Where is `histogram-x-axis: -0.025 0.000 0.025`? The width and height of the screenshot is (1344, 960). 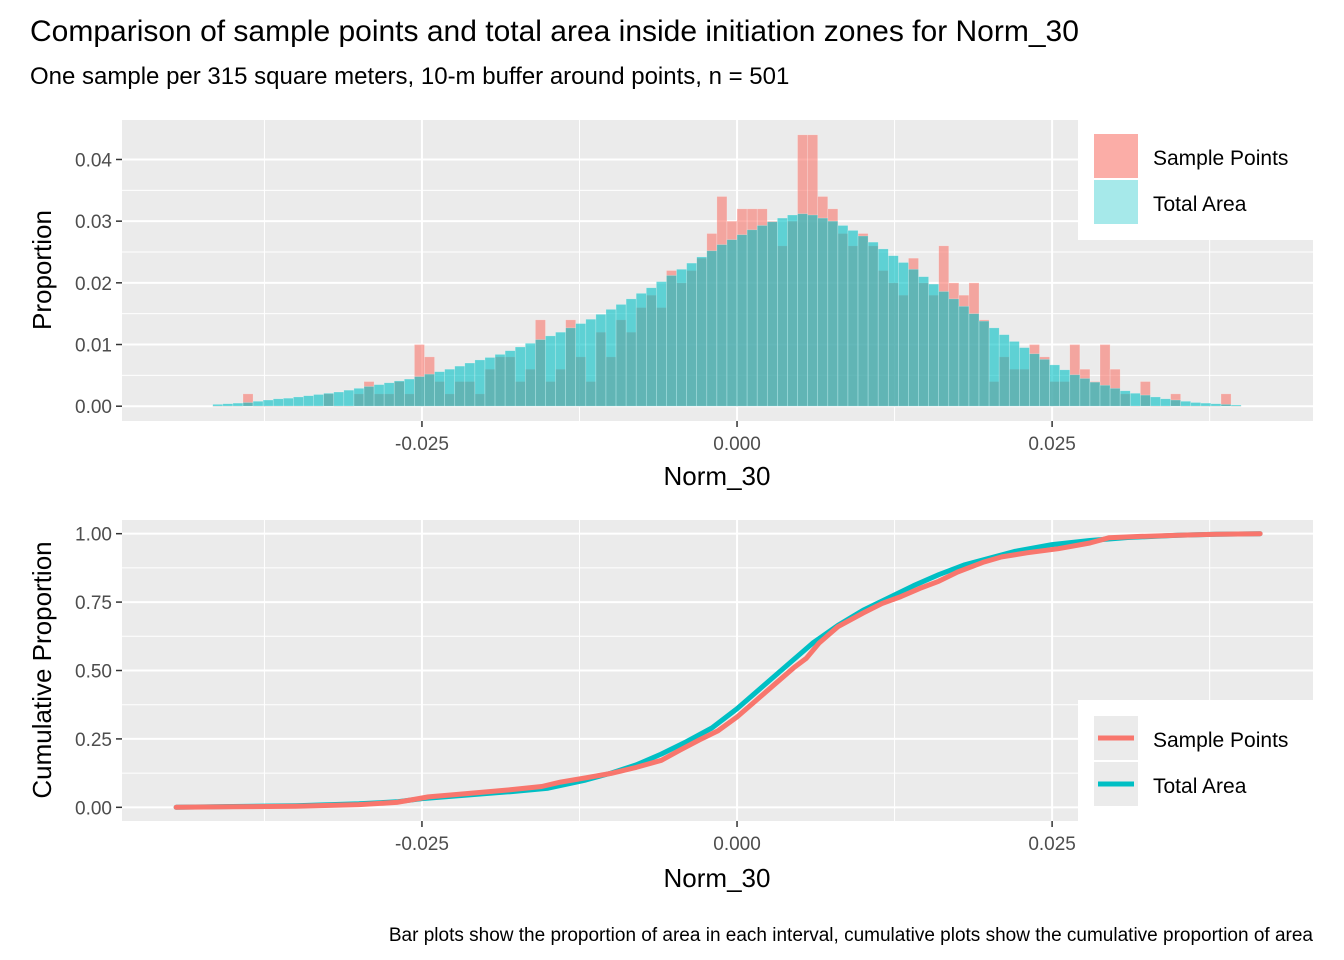 histogram-x-axis: -0.025 0.000 0.025 is located at coordinates (735, 438).